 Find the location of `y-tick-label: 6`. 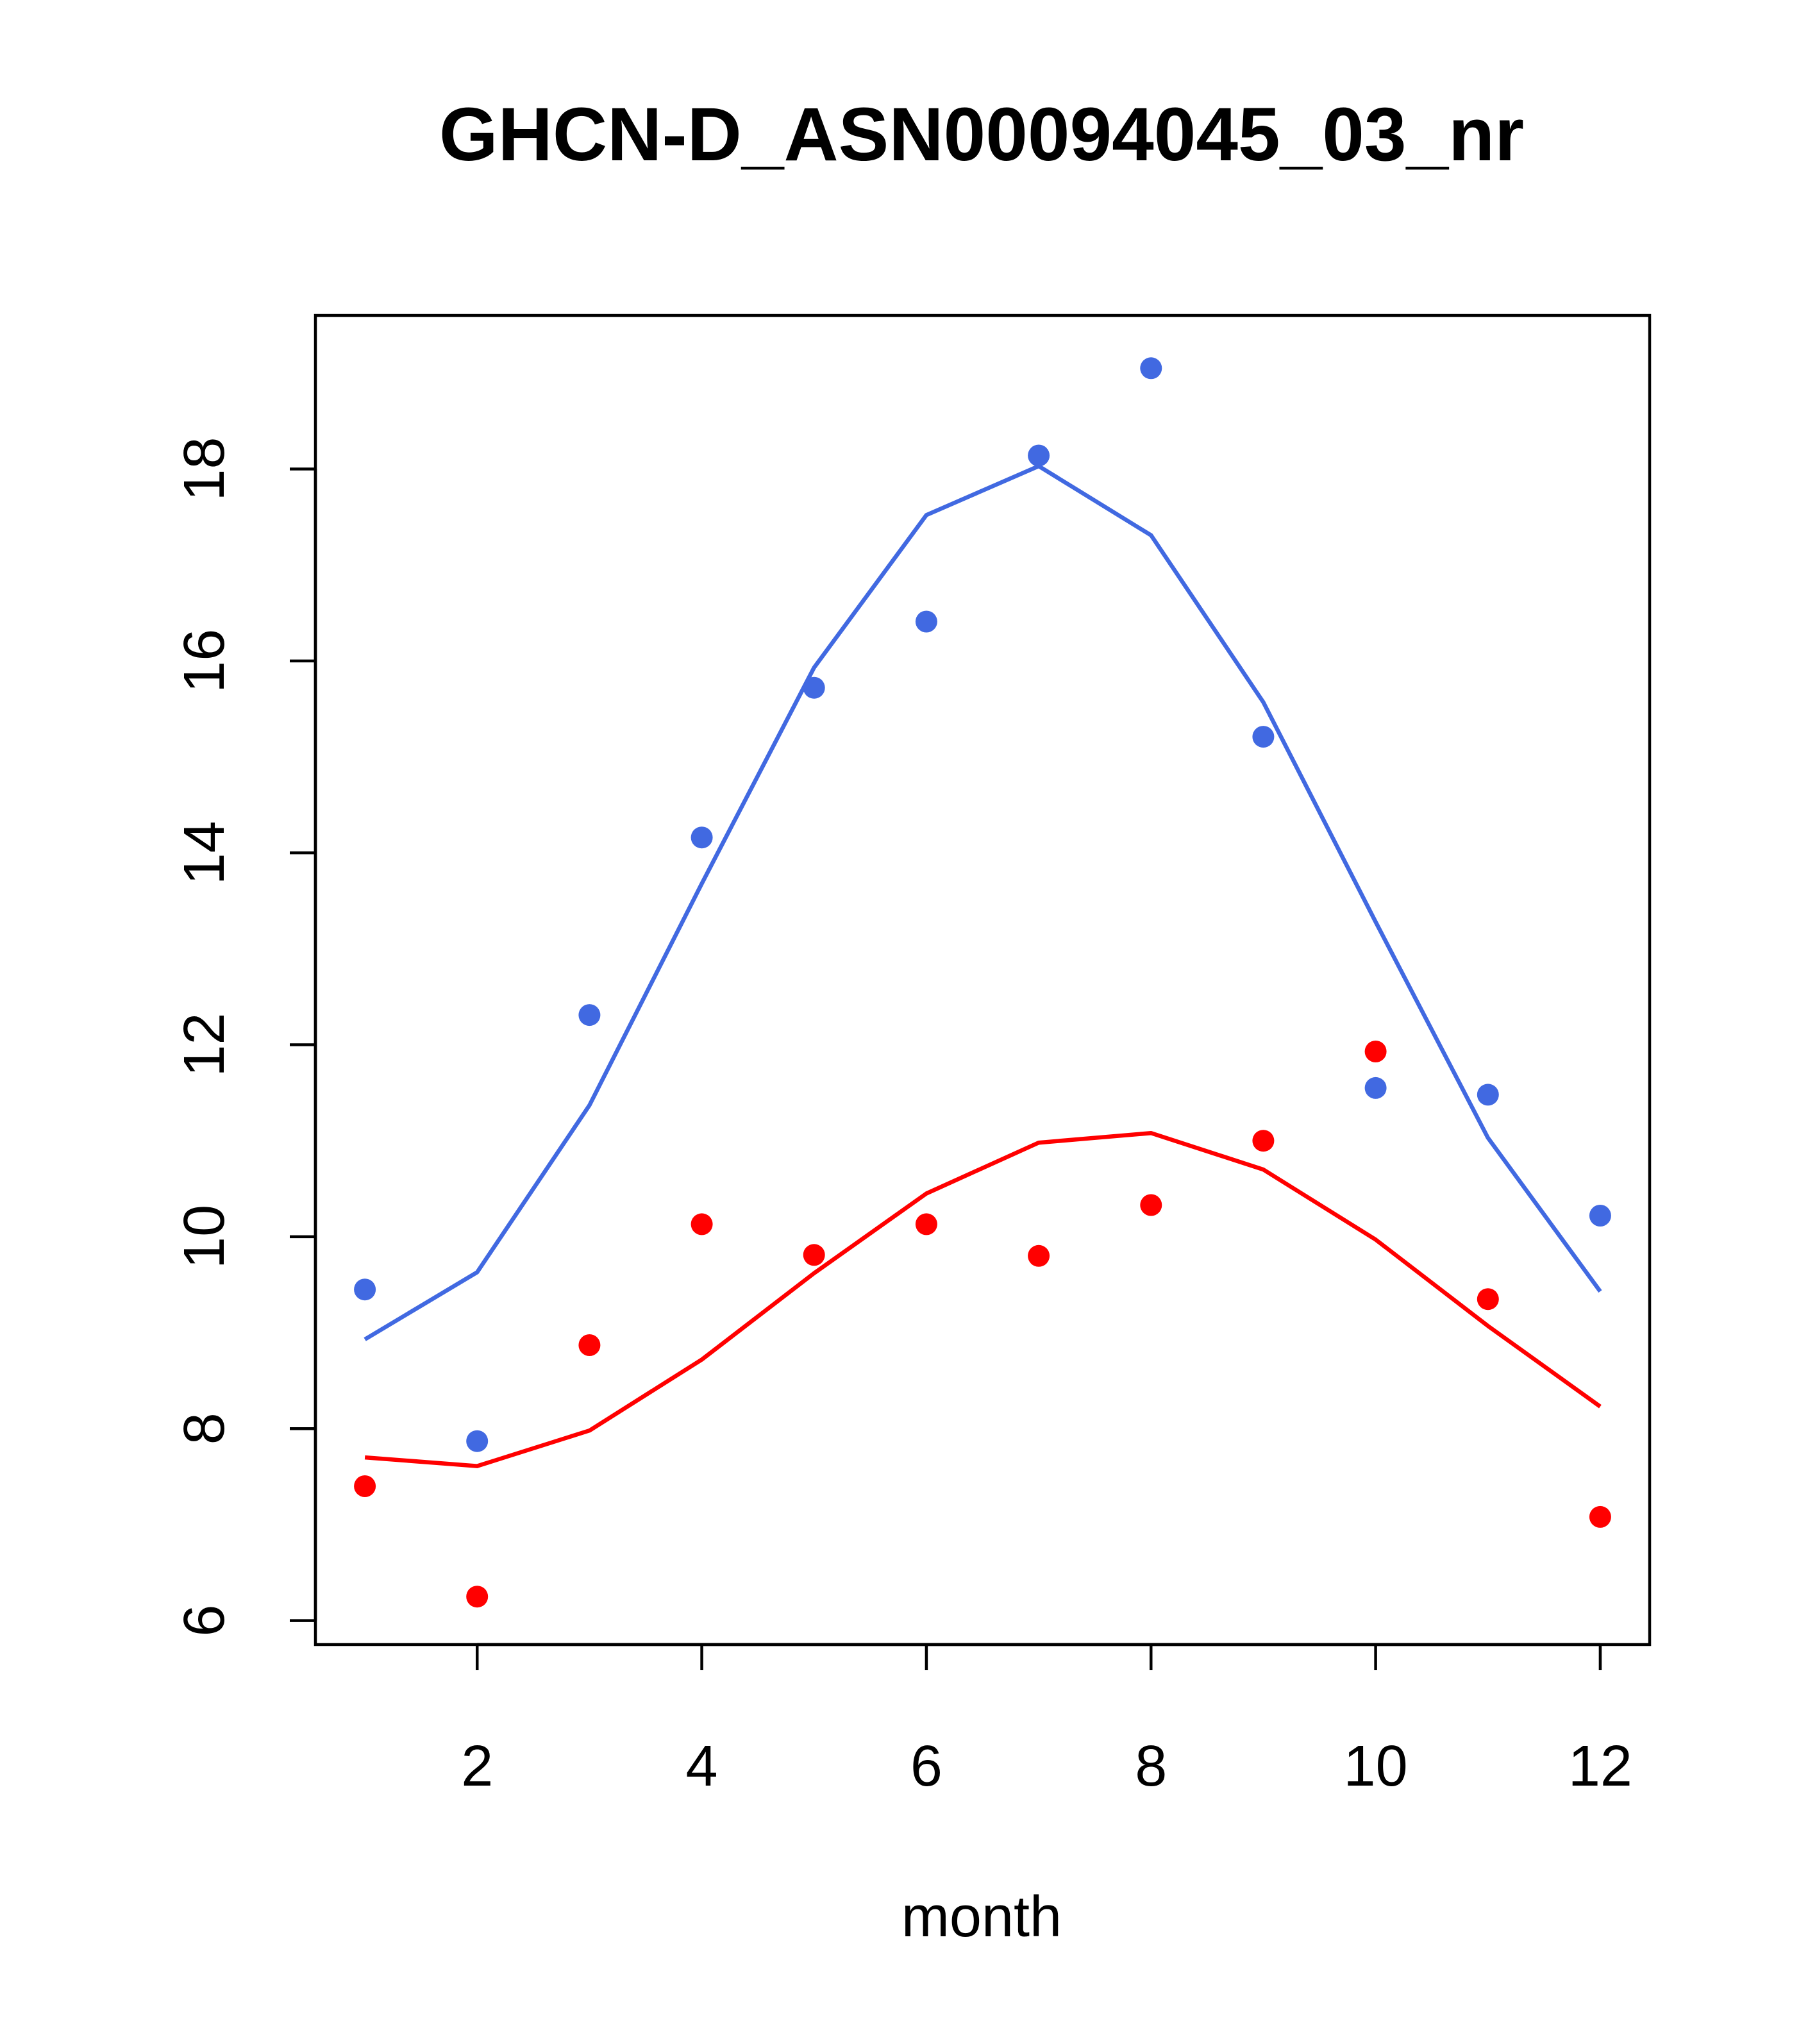

y-tick-label: 6 is located at coordinates (204, 1621).